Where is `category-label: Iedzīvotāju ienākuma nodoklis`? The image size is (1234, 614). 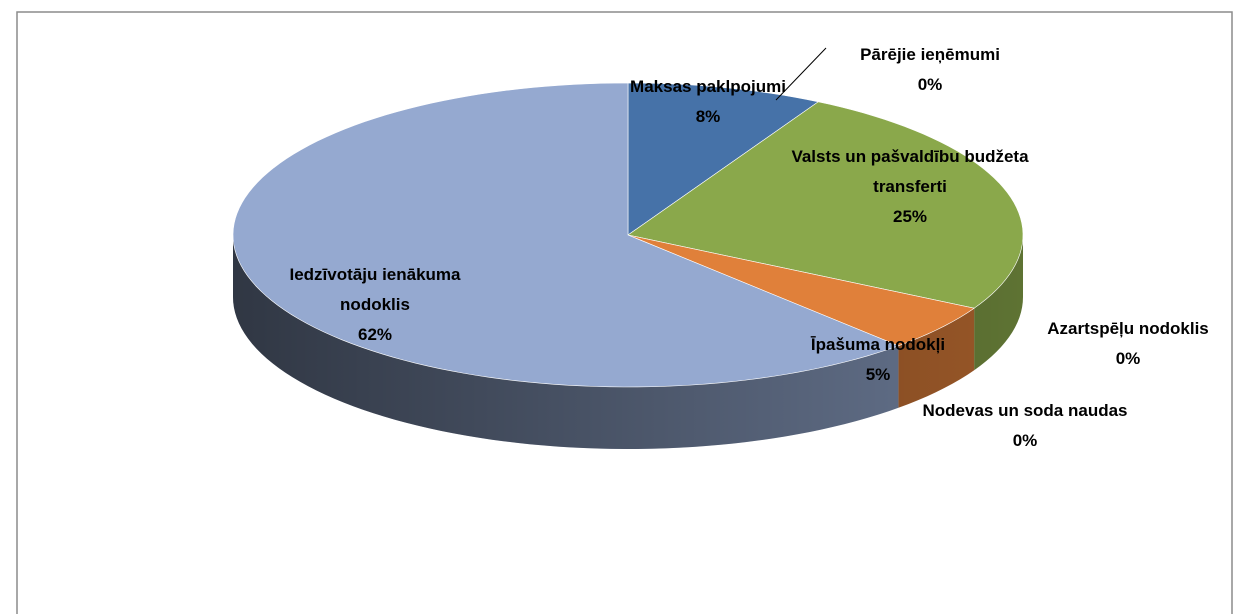
category-label: Iedzīvotāju ienākuma nodoklis is located at coordinates (375, 289).